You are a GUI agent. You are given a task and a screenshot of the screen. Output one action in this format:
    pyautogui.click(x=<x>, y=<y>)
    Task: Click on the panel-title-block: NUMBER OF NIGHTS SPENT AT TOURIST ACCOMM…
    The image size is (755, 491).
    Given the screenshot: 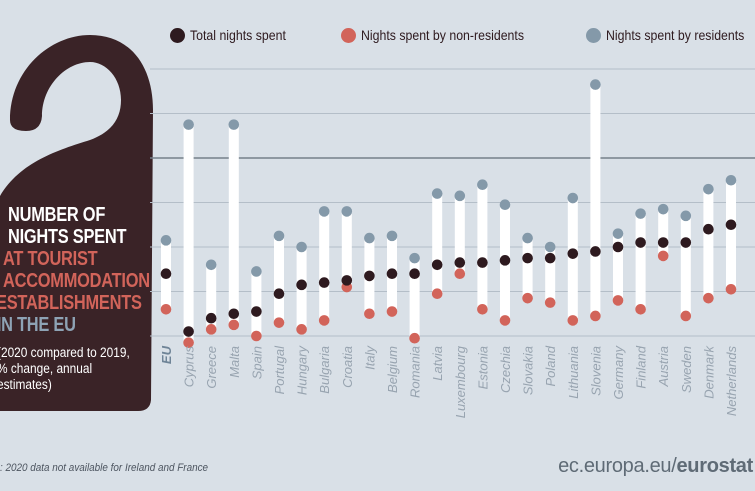 What is the action you would take?
    pyautogui.click(x=80, y=298)
    